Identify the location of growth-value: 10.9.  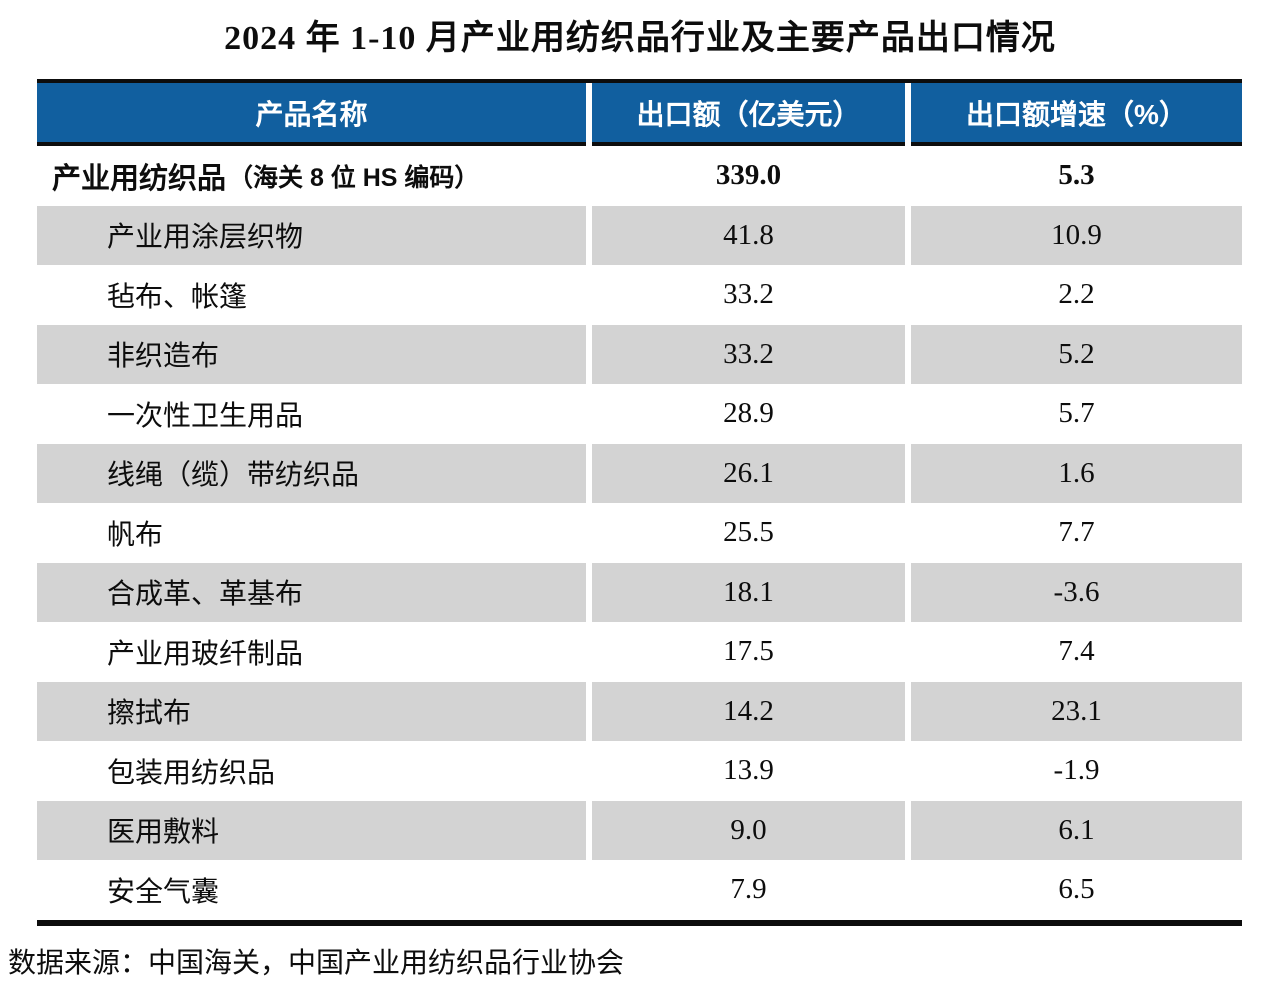
(1076, 235).